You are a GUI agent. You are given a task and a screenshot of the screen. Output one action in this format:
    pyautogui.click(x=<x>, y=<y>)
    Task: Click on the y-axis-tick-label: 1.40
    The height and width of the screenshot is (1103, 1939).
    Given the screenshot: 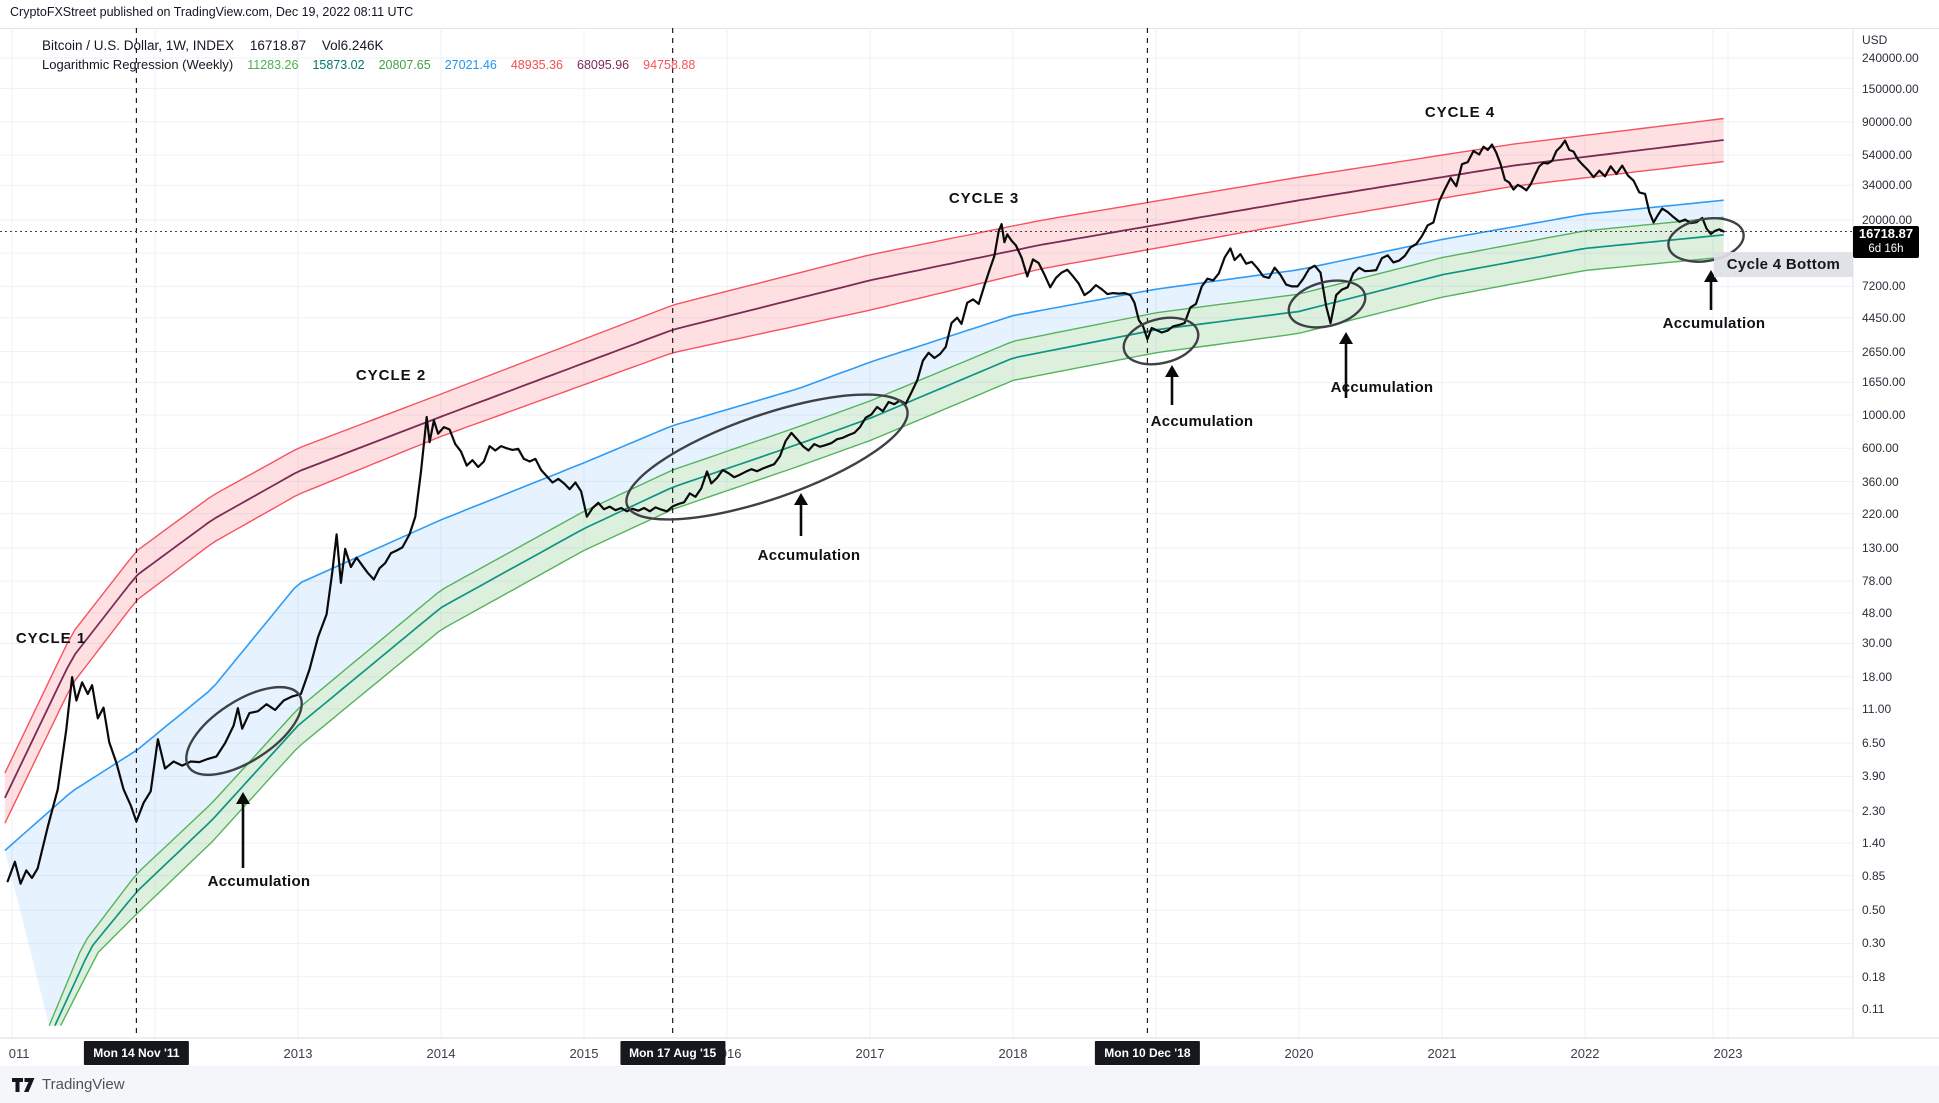 What is the action you would take?
    pyautogui.click(x=1874, y=843)
    